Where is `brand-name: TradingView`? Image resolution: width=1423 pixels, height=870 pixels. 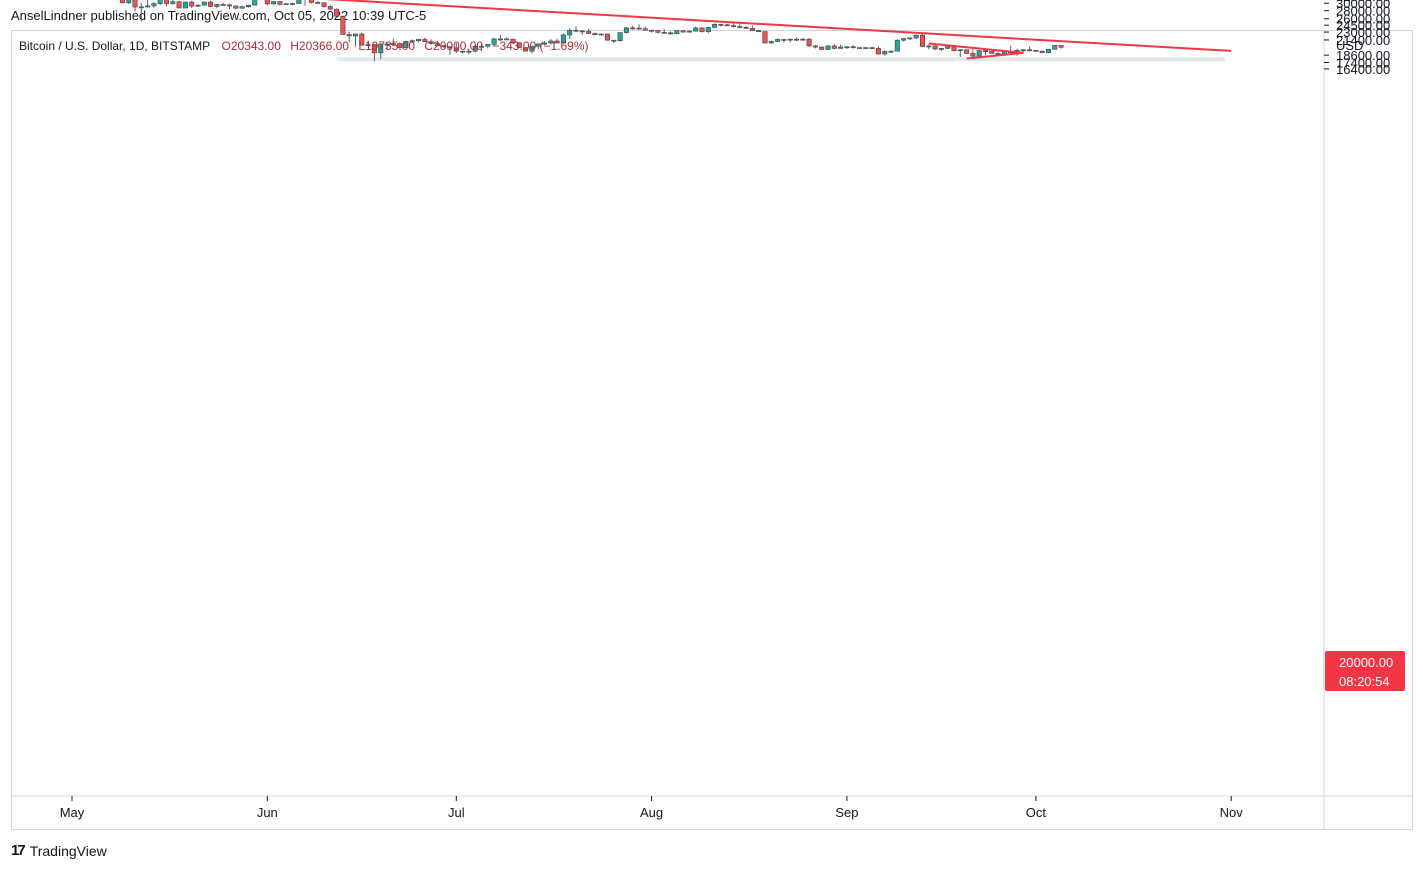 brand-name: TradingView is located at coordinates (68, 850).